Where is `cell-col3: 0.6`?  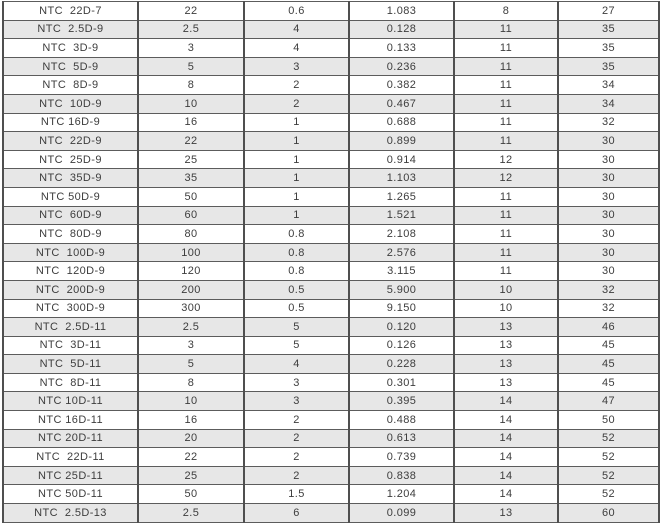
cell-col3: 0.6 is located at coordinates (296, 11).